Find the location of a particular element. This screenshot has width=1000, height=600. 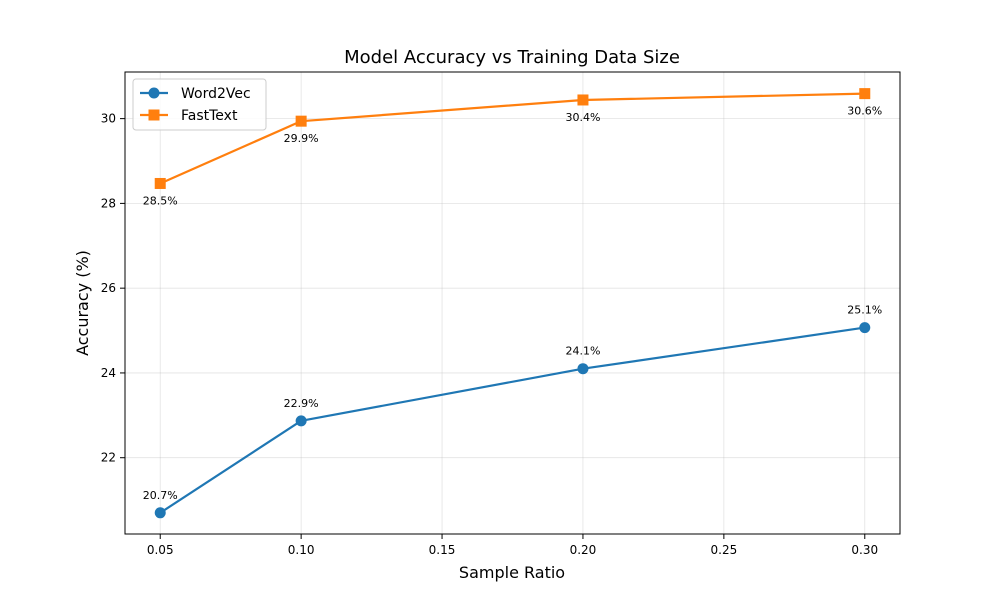

y-axis-title: Accuracy (%) is located at coordinates (82, 303).